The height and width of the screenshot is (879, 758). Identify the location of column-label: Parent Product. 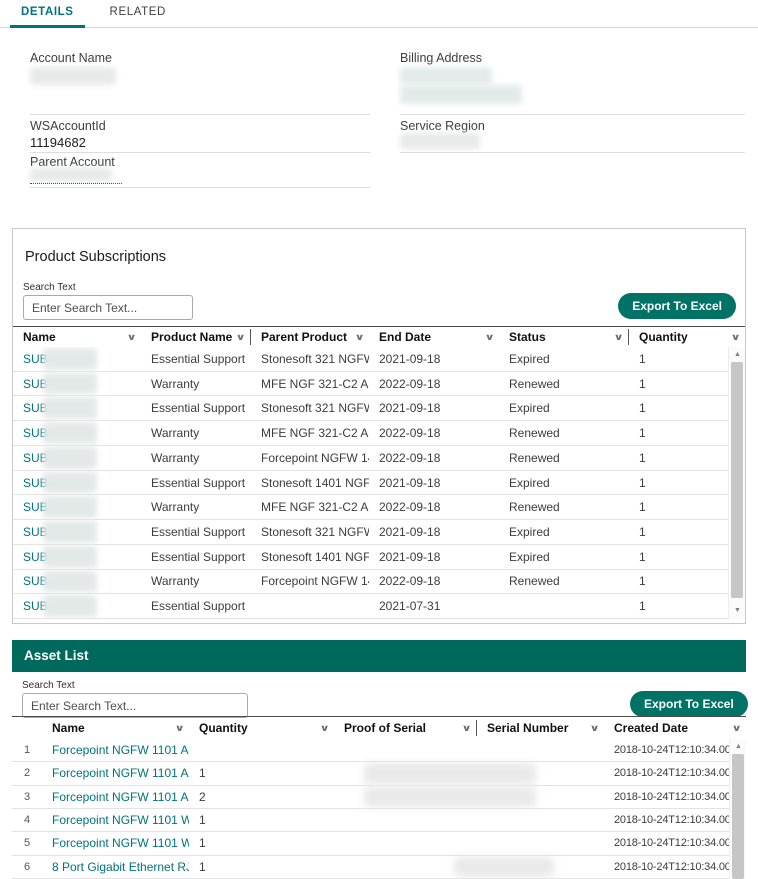
(304, 337).